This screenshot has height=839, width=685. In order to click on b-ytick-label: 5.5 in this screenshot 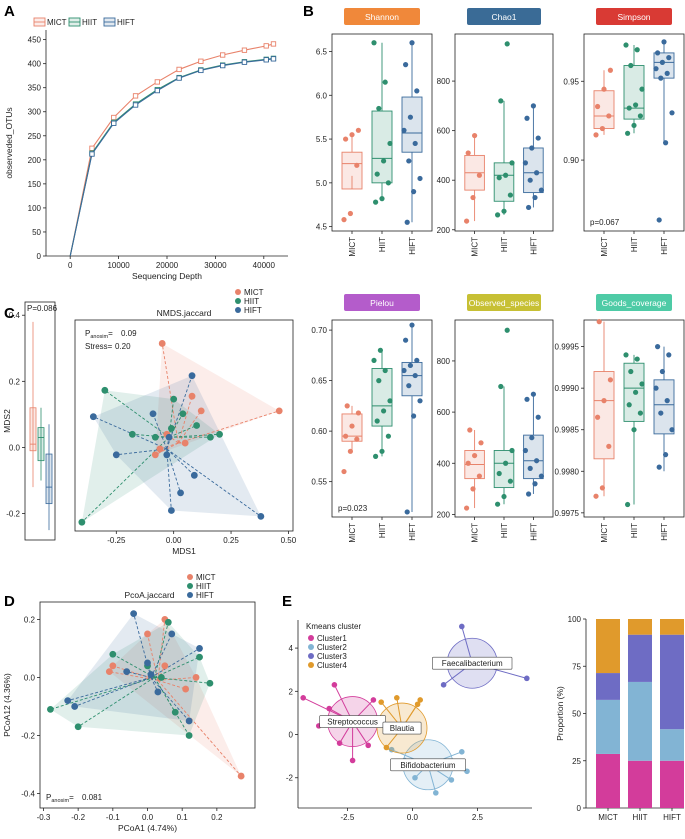, I will do `click(322, 139)`.